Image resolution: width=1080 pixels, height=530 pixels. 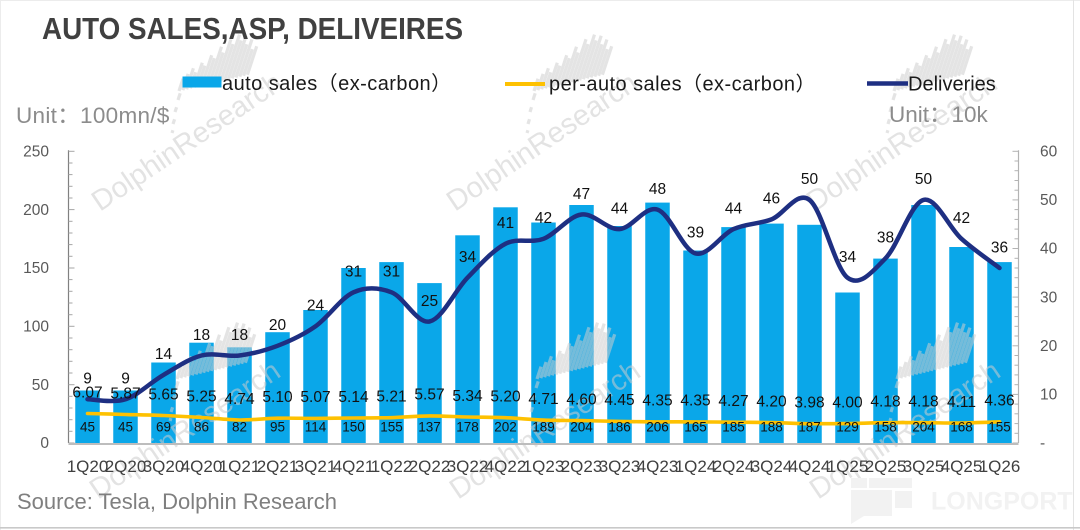 I want to click on svg-text: 36, so click(x=999, y=247).